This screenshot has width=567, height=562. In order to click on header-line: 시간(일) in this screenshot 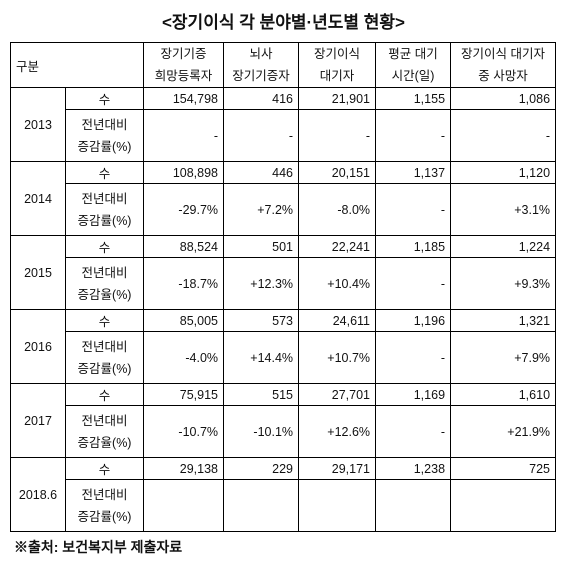, I will do `click(413, 76)`.